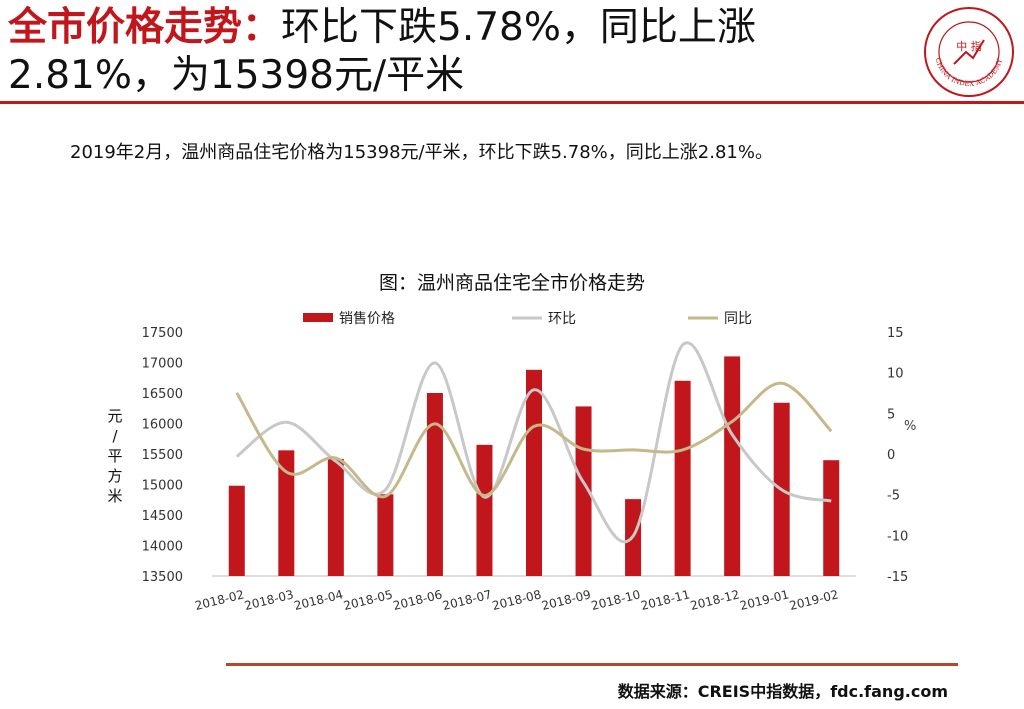  I want to click on x-tick-label: 2018-10, so click(616, 600).